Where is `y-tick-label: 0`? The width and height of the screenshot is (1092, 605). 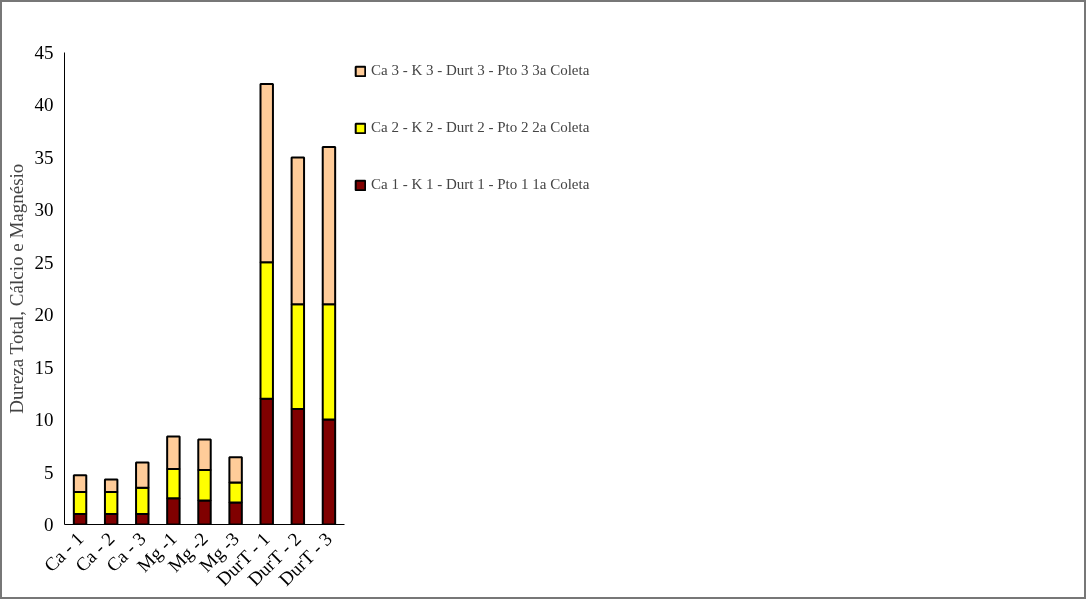 y-tick-label: 0 is located at coordinates (49, 524).